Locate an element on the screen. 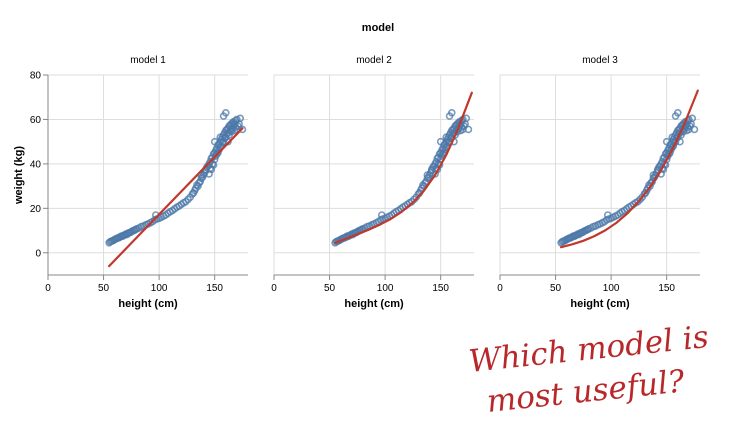 The width and height of the screenshot is (739, 426). panel-title: model 1 is located at coordinates (148, 60).